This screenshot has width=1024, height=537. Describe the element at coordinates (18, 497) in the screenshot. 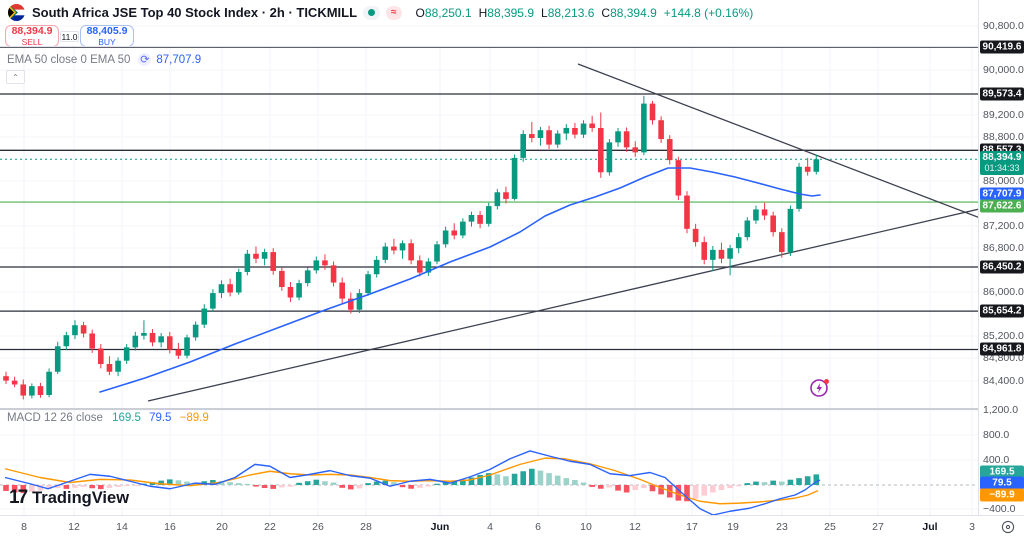

I see `tradingview-mark-icon: 17` at that location.